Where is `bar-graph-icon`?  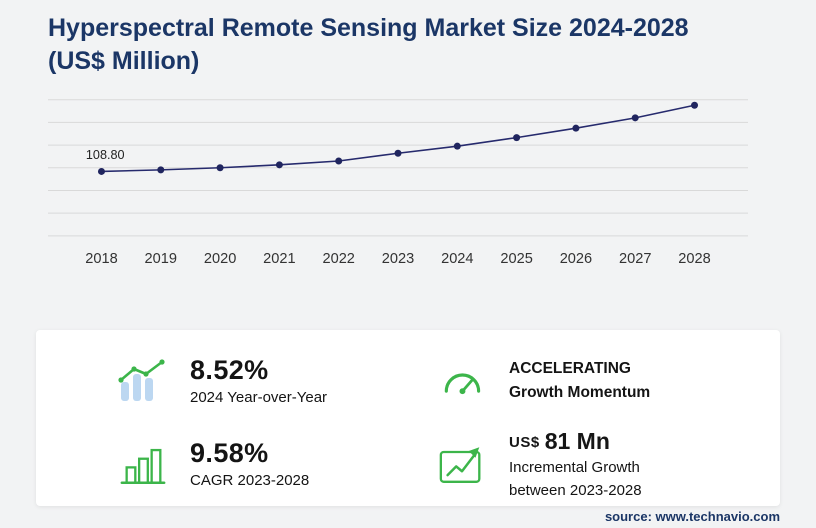
bar-graph-icon is located at coordinates (143, 464).